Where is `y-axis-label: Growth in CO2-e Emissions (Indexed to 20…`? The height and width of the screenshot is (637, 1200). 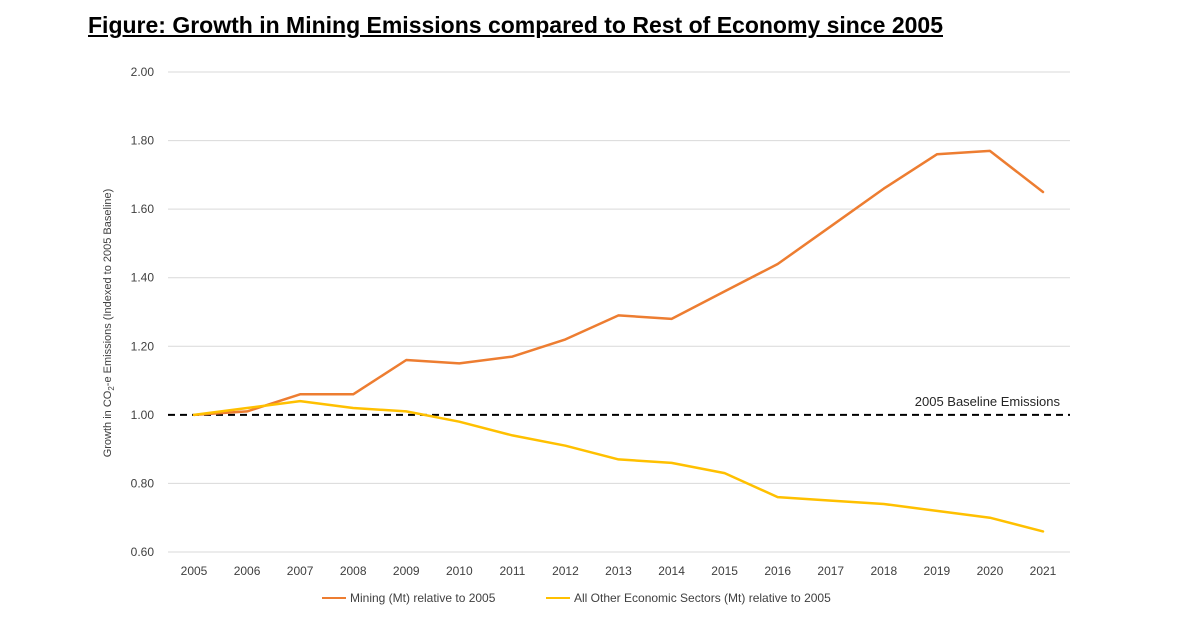 y-axis-label: Growth in CO2-e Emissions (Indexed to 20… is located at coordinates (109, 323).